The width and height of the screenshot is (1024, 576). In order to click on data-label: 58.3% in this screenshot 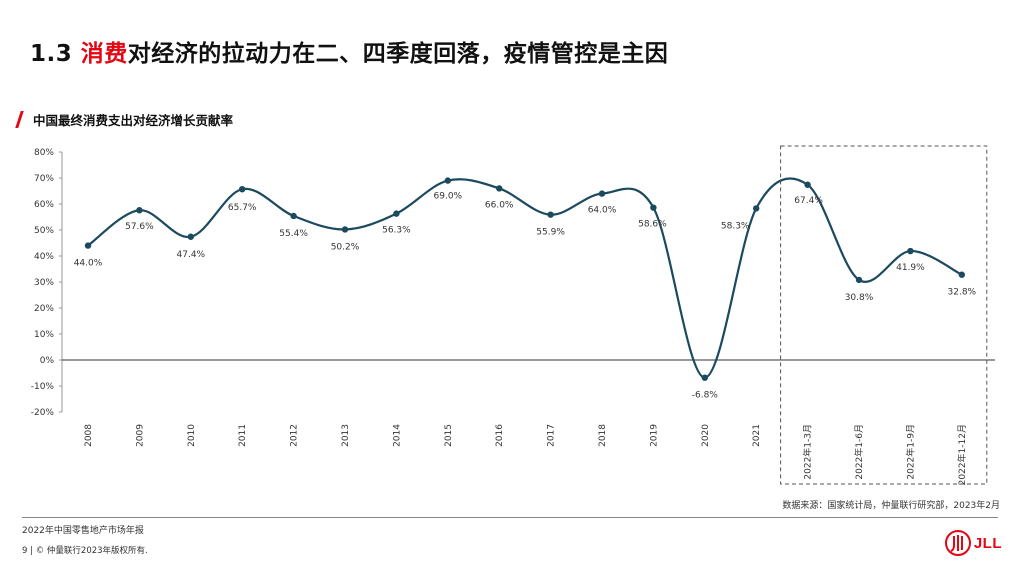, I will do `click(735, 226)`.